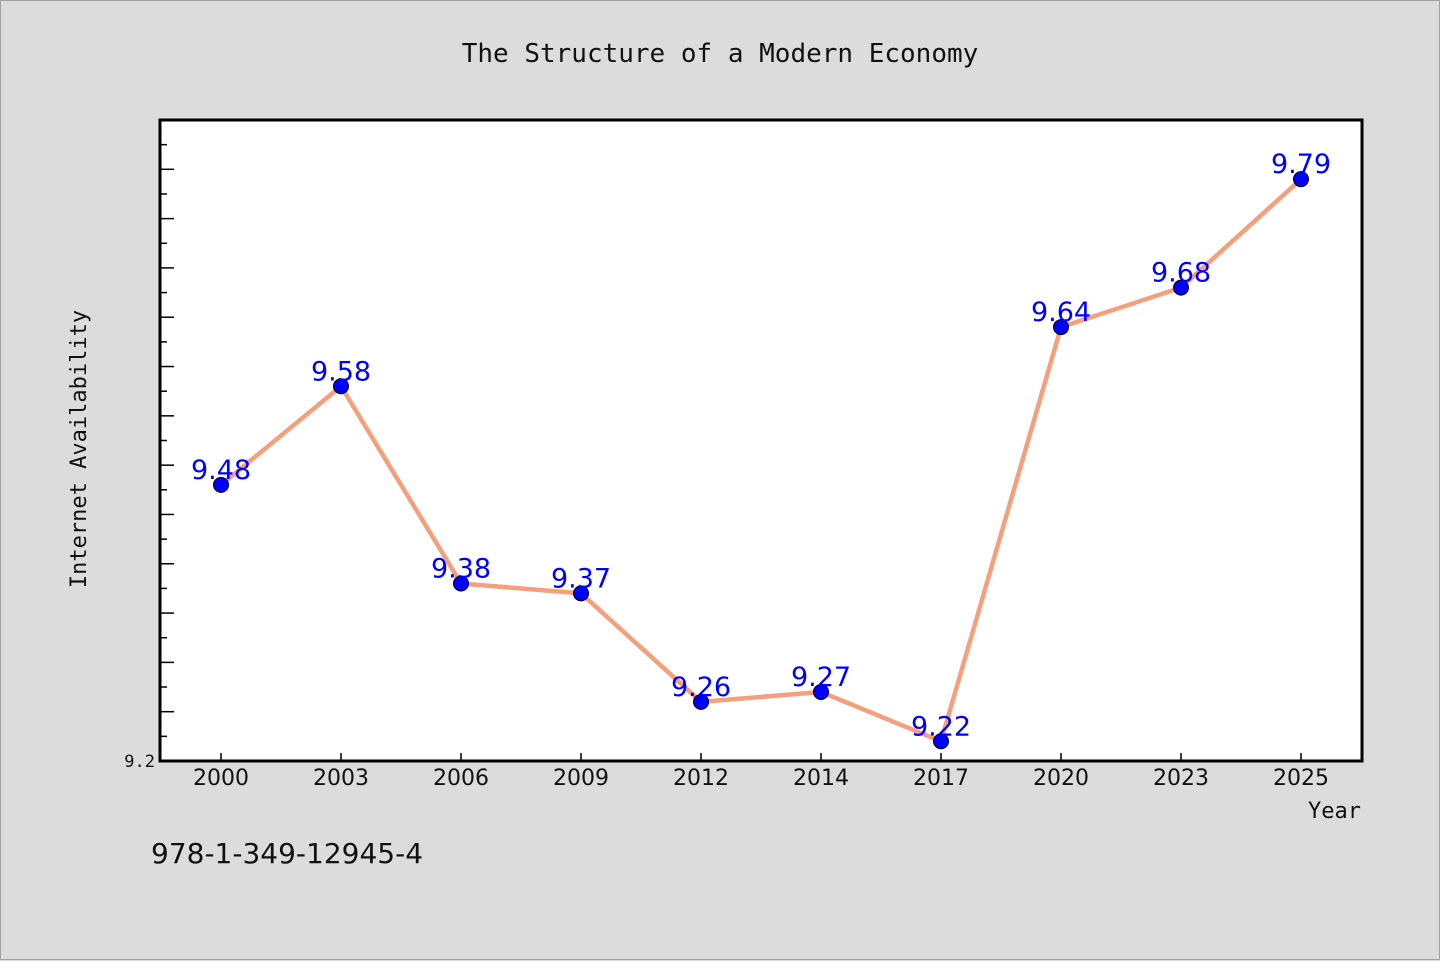 The width and height of the screenshot is (1440, 961). What do you see at coordinates (1061, 778) in the screenshot?
I see `x-tick-label: 2020` at bounding box center [1061, 778].